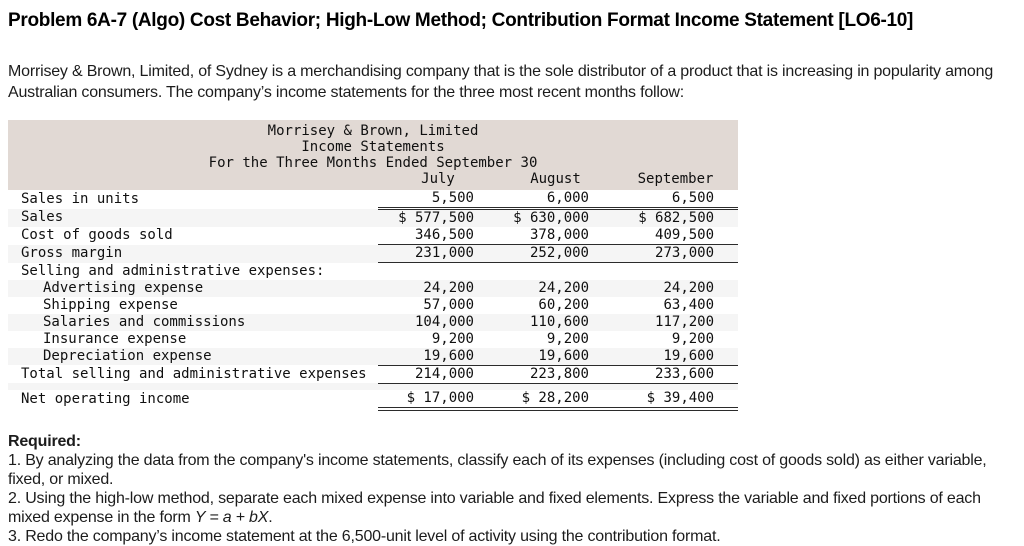 This screenshot has width=1024, height=546. Describe the element at coordinates (676, 218) in the screenshot. I see `row-value: $ 682,500` at that location.